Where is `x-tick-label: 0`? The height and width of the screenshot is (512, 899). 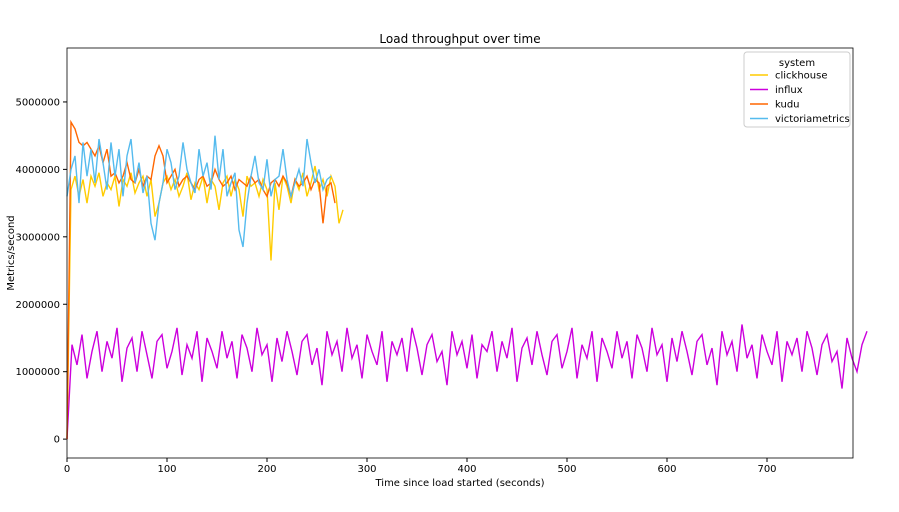
x-tick-label: 0 is located at coordinates (67, 469).